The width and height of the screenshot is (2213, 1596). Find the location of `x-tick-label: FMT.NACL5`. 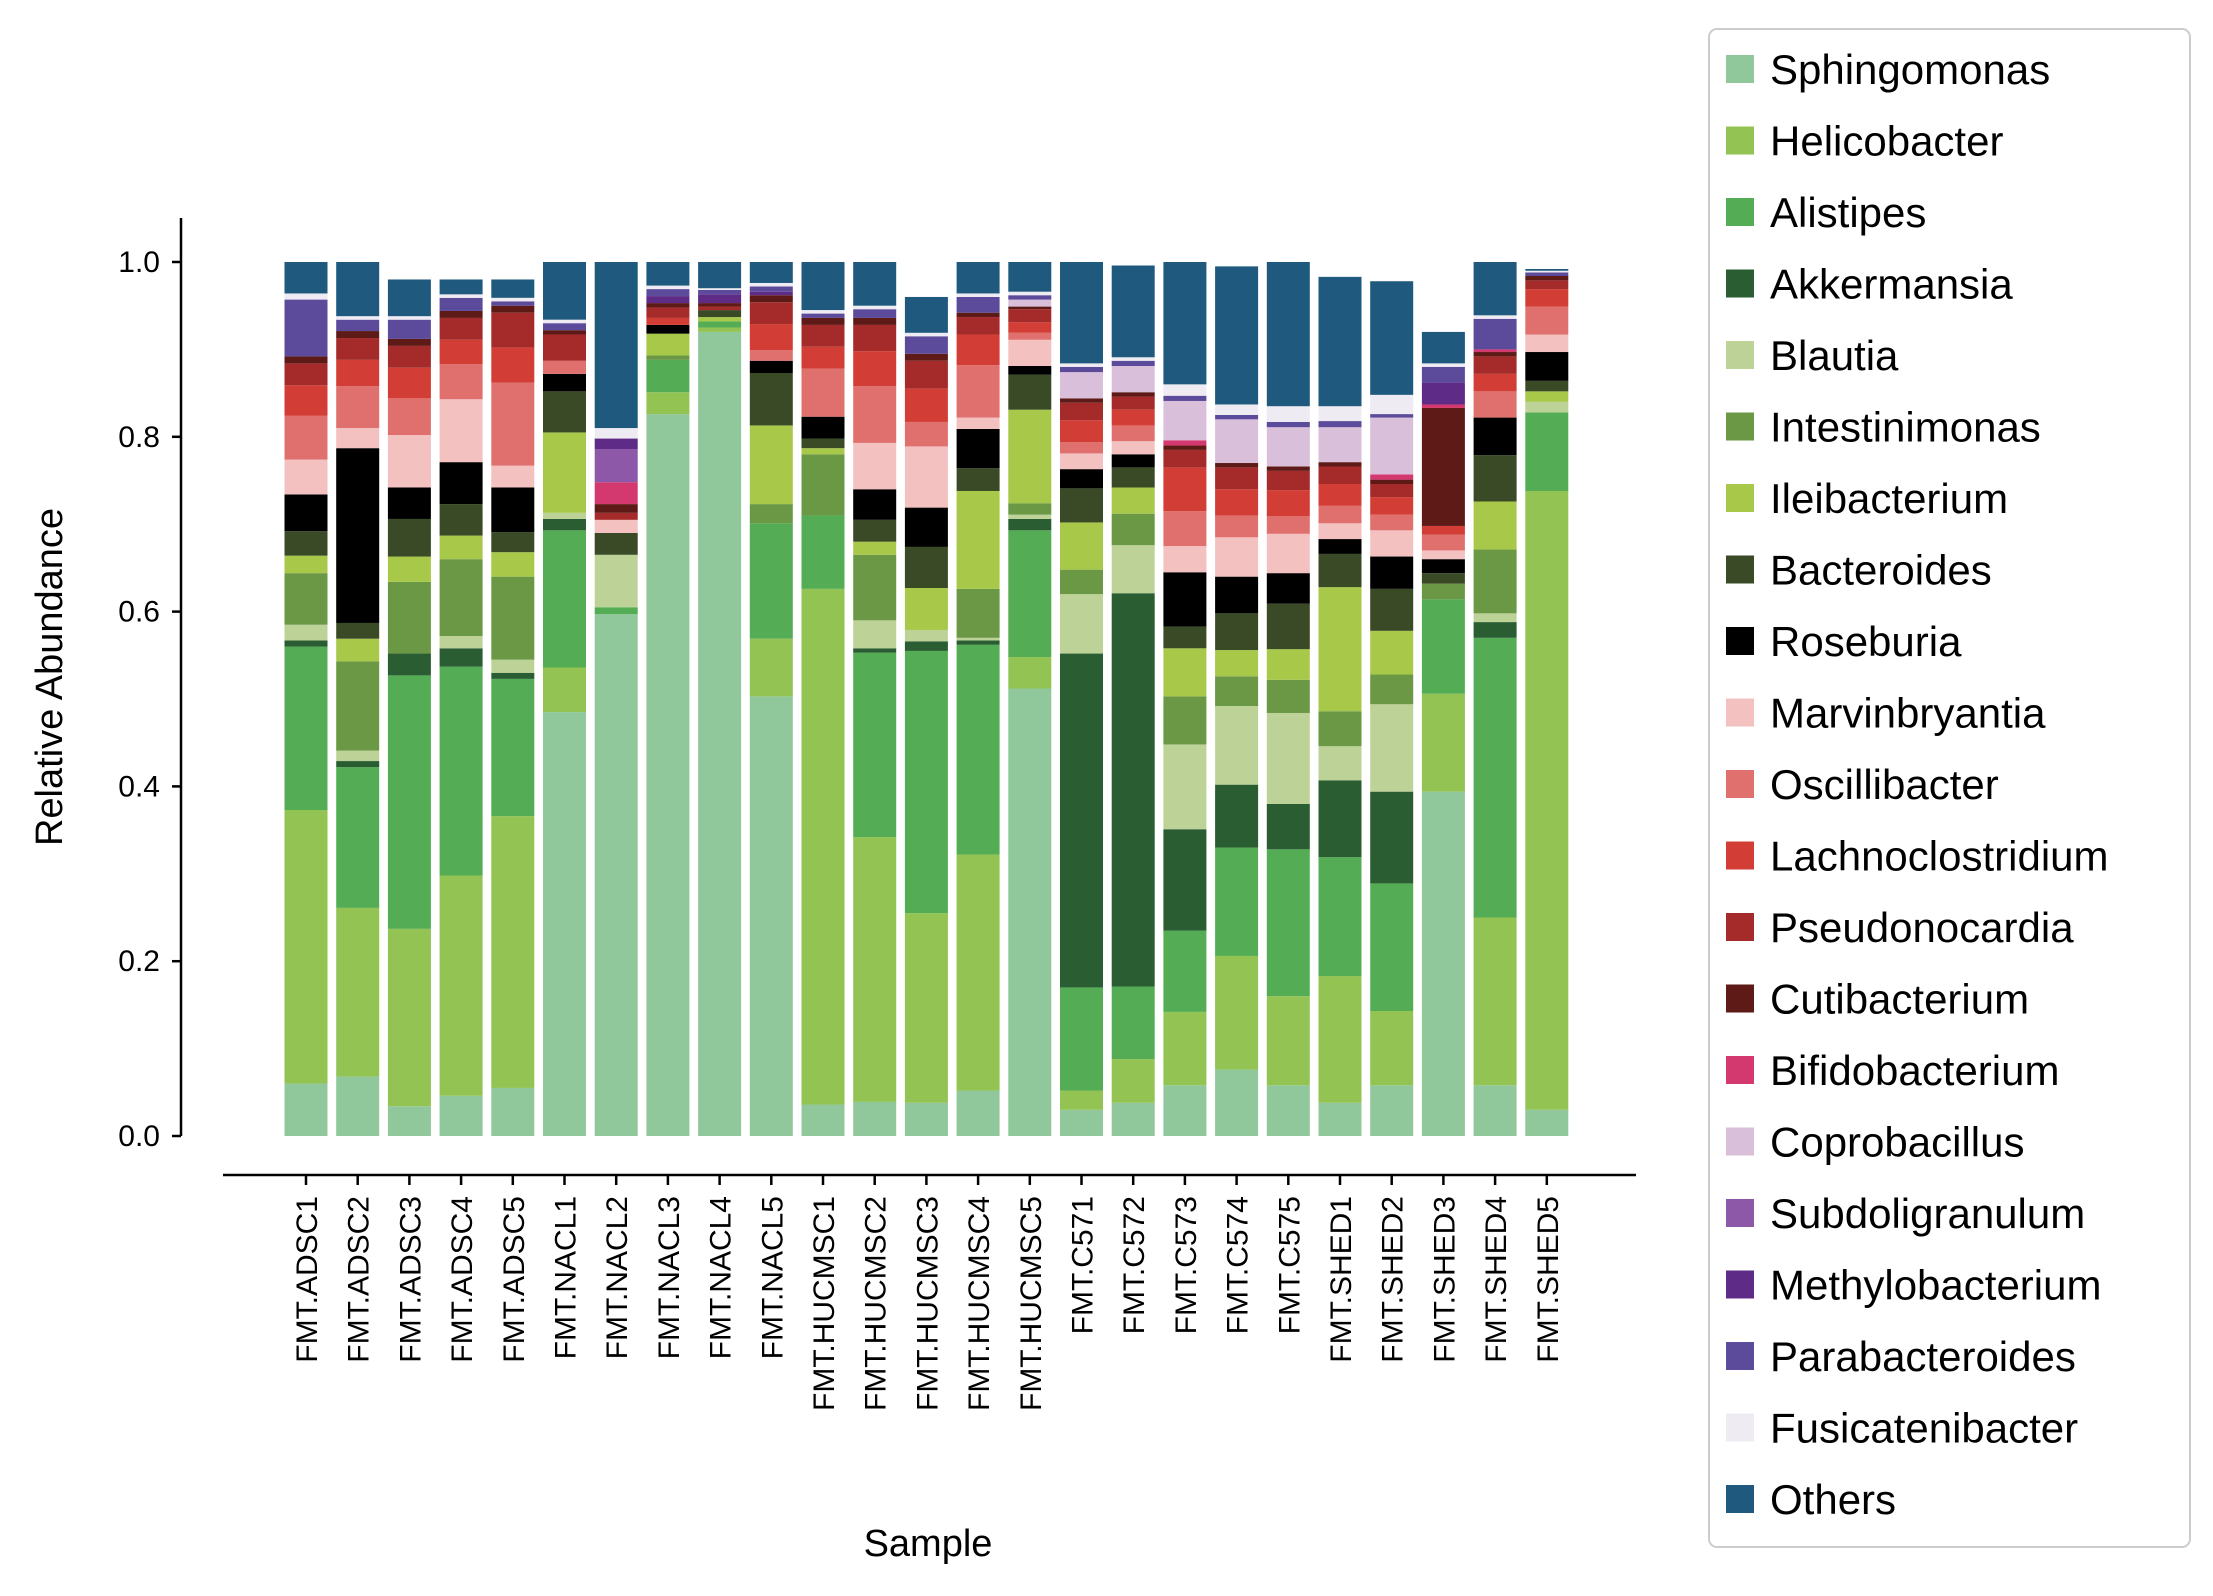

x-tick-label: FMT.NACL5 is located at coordinates (772, 1277).